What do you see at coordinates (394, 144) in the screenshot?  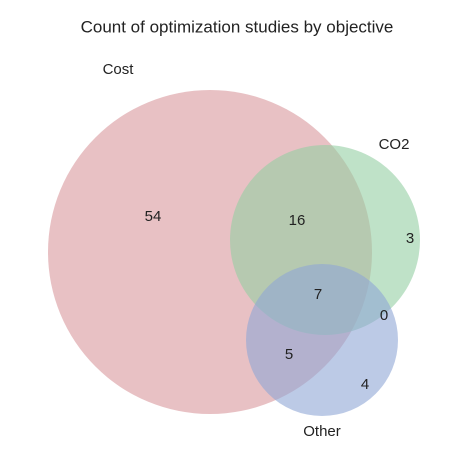 I see `set-label: CO2` at bounding box center [394, 144].